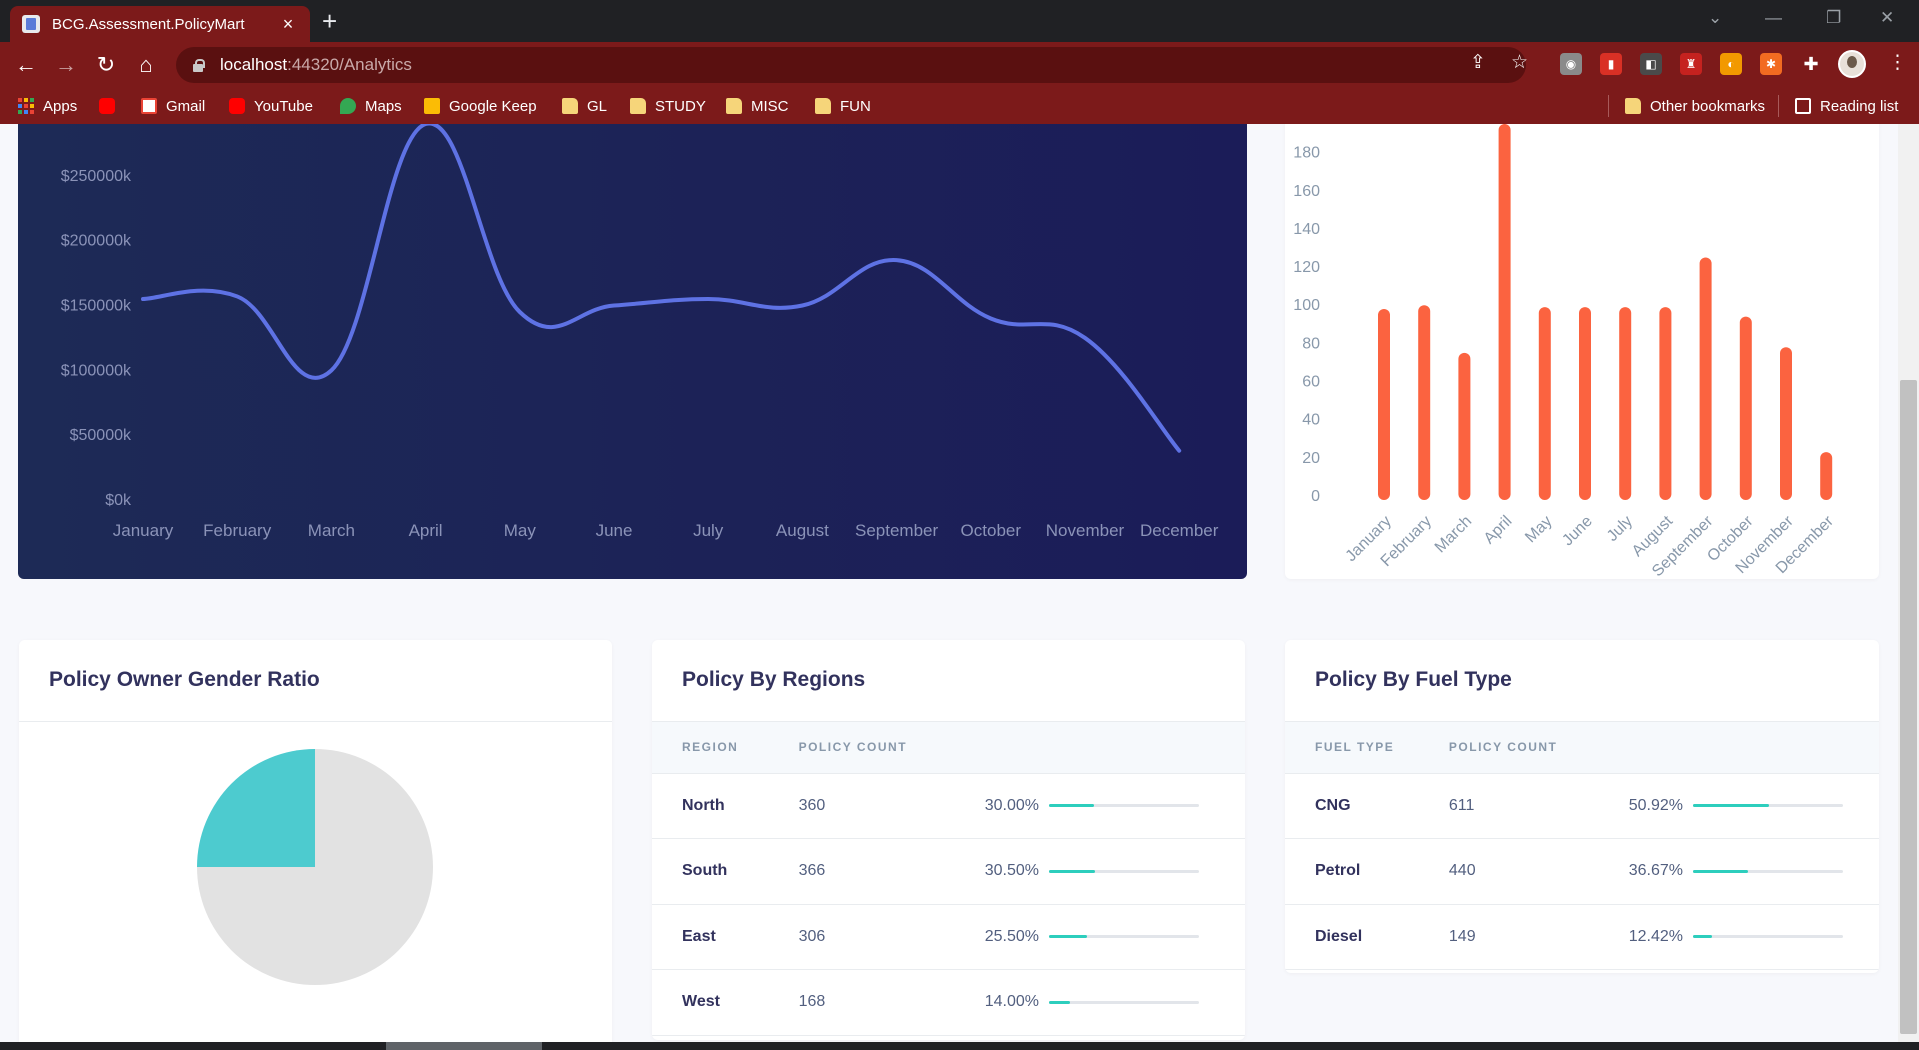 Image resolution: width=1919 pixels, height=1050 pixels. What do you see at coordinates (47, 106) in the screenshot?
I see `bookmark-apps: Apps` at bounding box center [47, 106].